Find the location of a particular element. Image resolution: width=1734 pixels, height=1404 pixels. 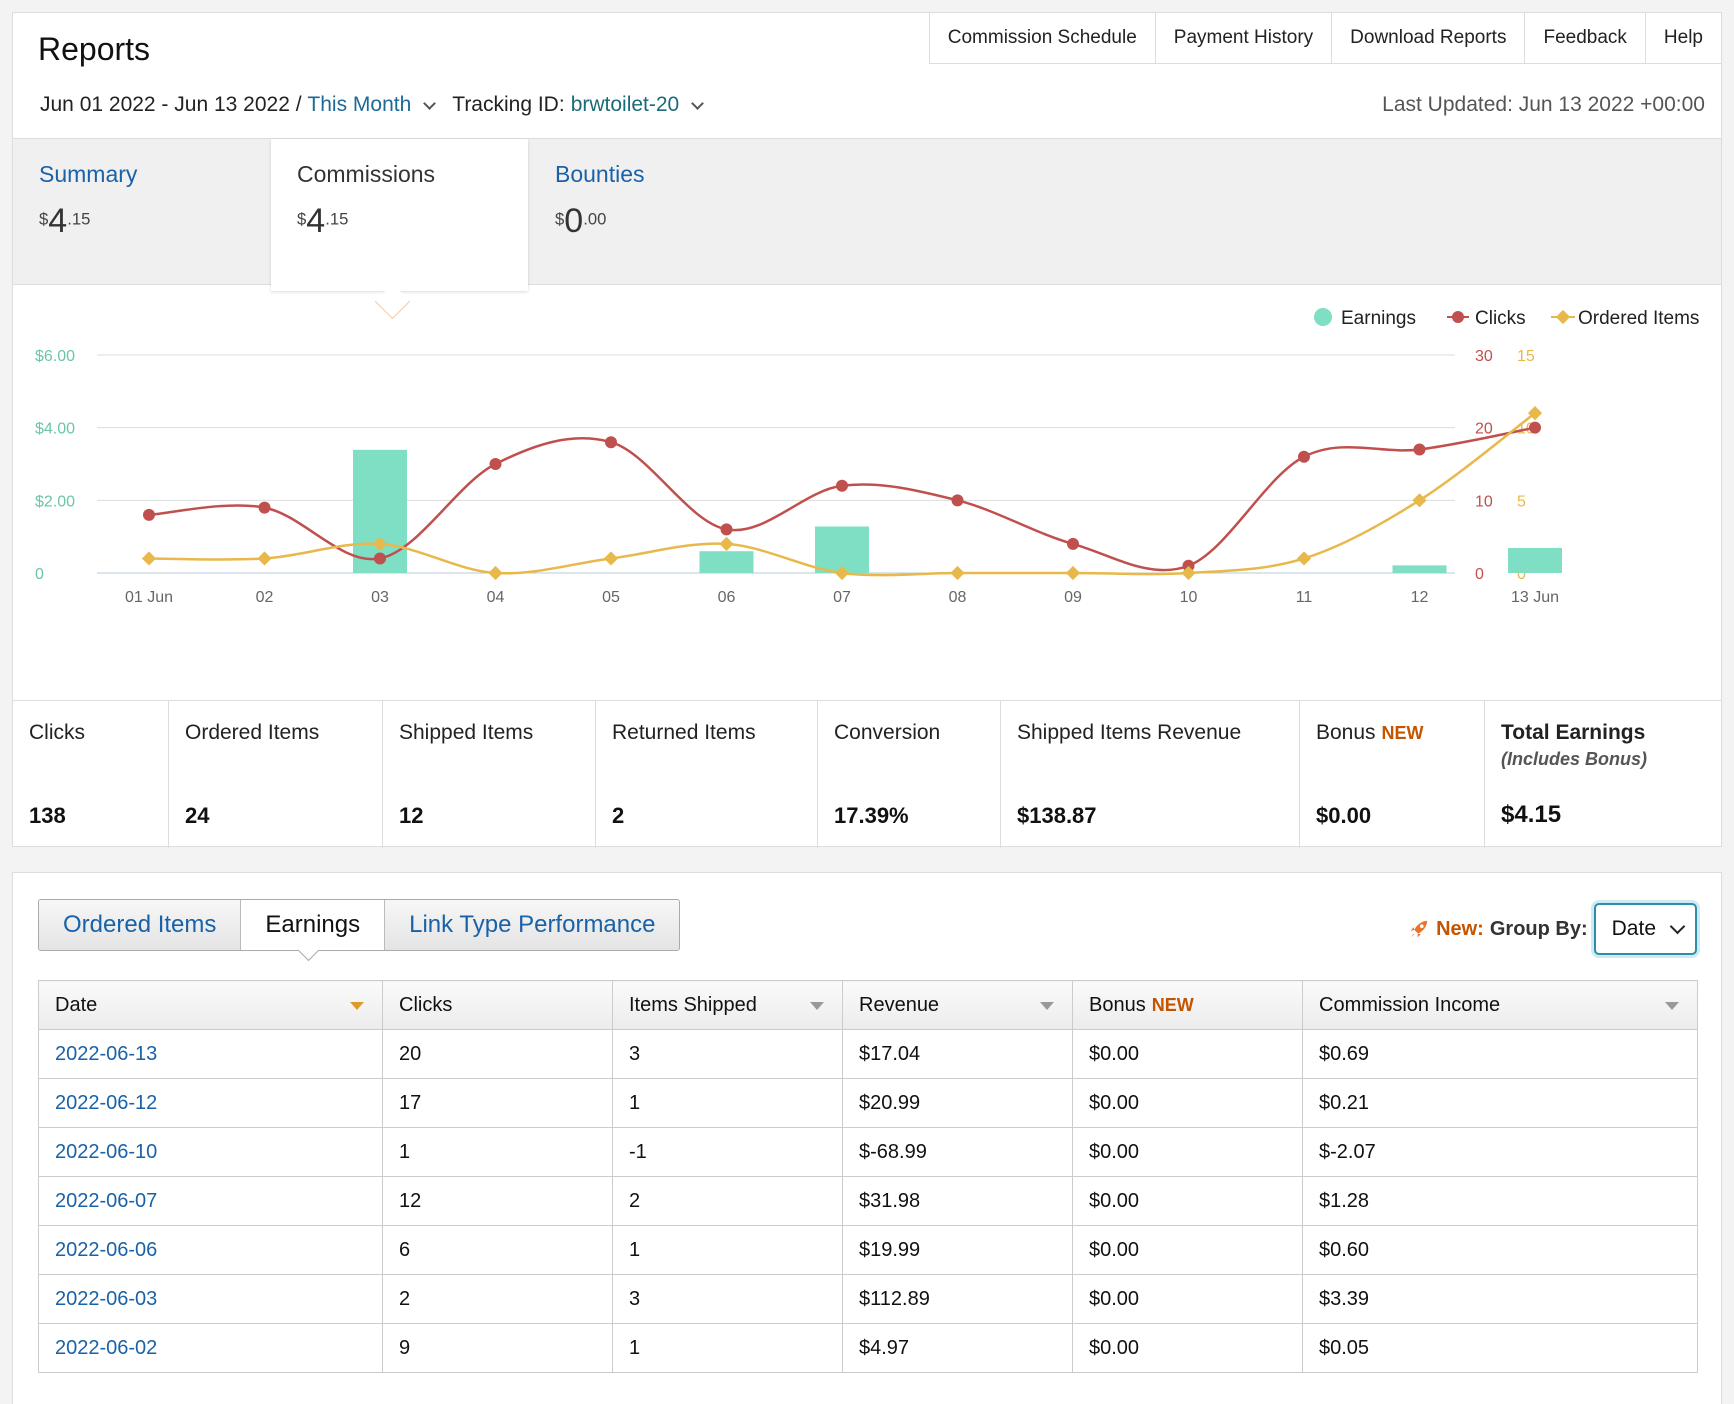

metric-value: $4.15 is located at coordinates (1531, 814).